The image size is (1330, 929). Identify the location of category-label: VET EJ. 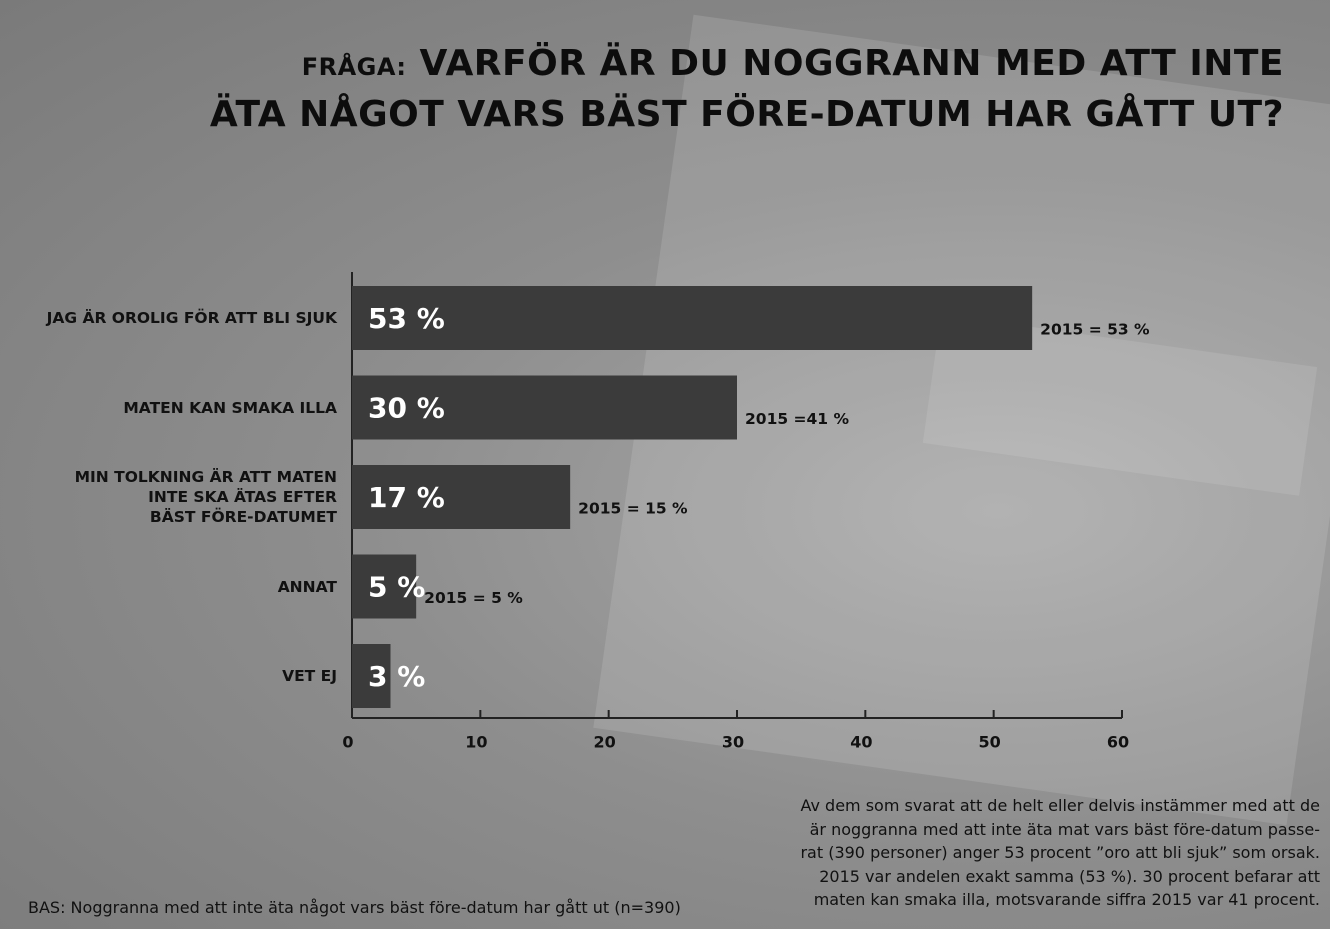
(309, 676).